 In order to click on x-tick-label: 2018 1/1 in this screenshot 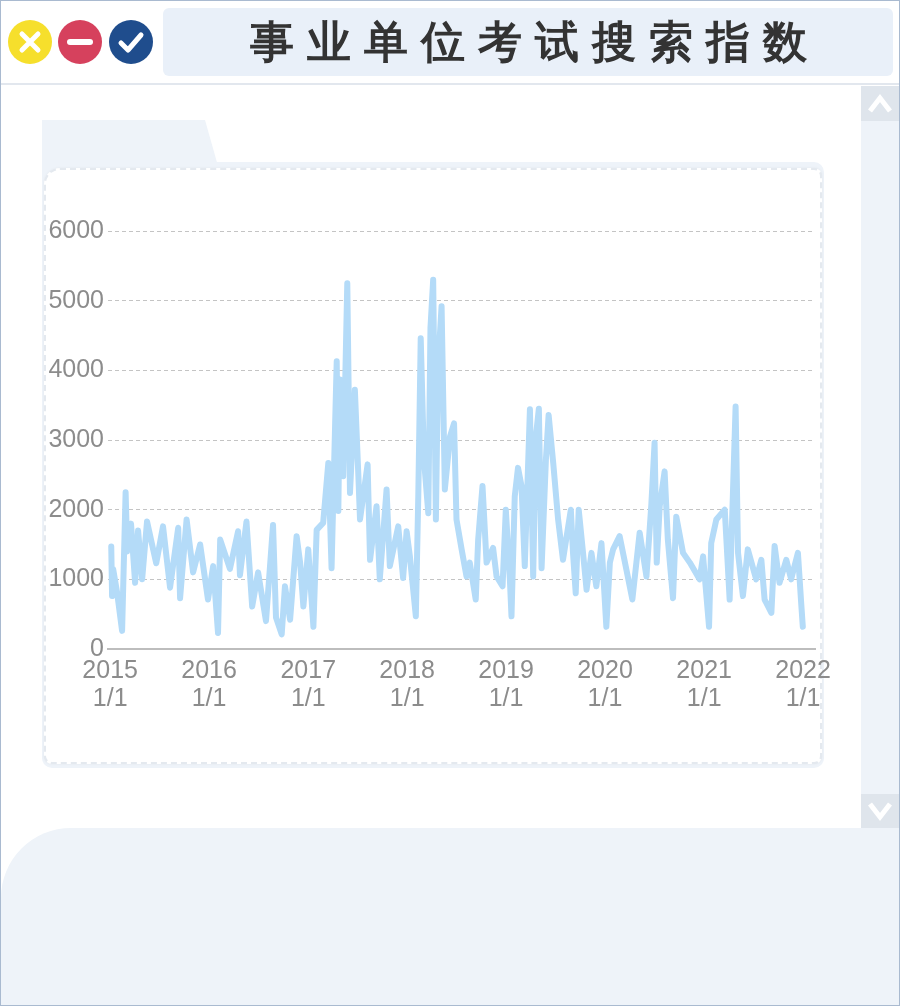, I will do `click(407, 682)`.